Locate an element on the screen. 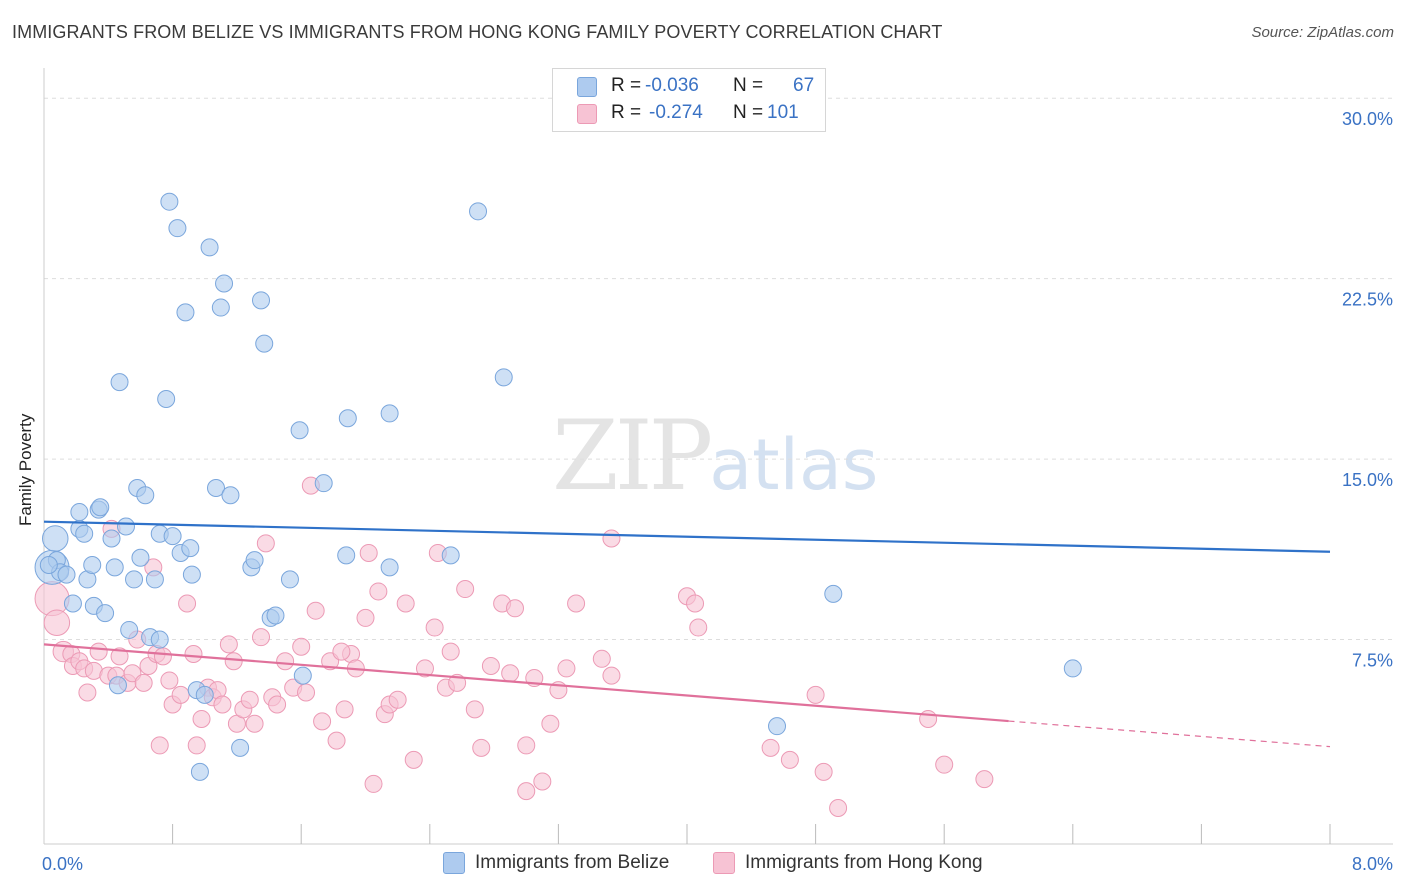 This screenshot has width=1406, height=892. y-tick-label: 22.5% is located at coordinates (1367, 300).